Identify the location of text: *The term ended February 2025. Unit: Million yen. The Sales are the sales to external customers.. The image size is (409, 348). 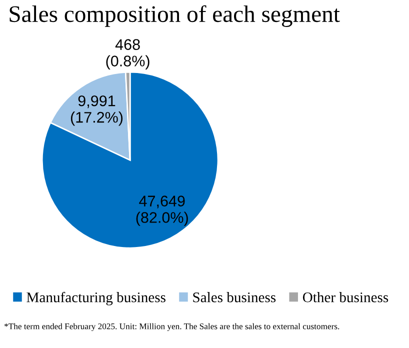
(172, 327).